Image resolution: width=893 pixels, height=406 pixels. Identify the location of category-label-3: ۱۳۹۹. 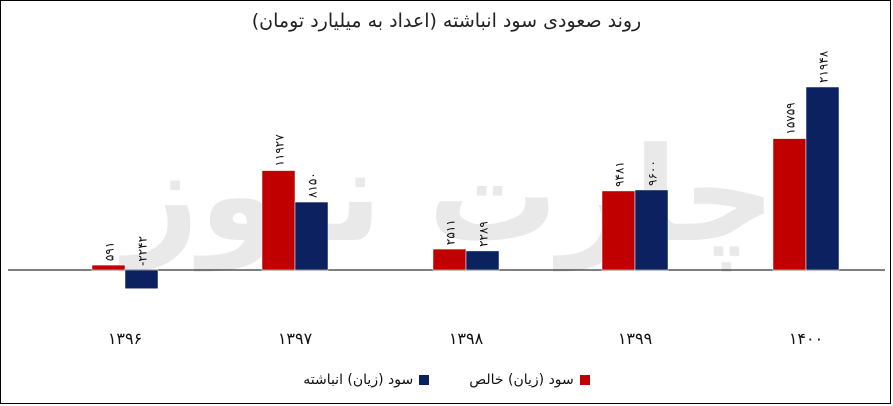
(635, 338).